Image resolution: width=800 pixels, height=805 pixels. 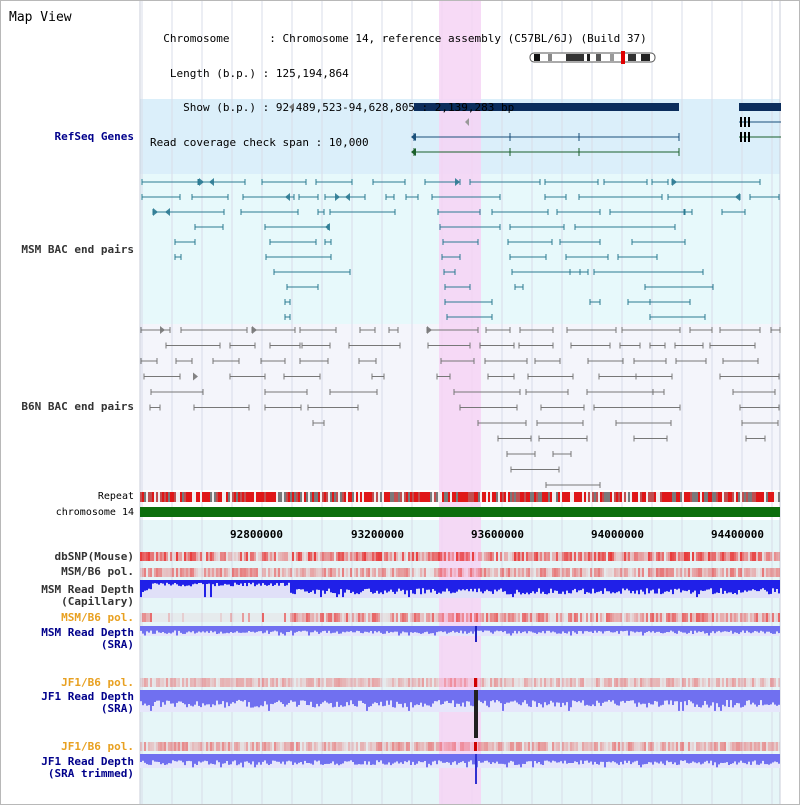 What do you see at coordinates (97, 682) in the screenshot?
I see `jf1-b6-pol-label-1: JF1/B6 pol.` at bounding box center [97, 682].